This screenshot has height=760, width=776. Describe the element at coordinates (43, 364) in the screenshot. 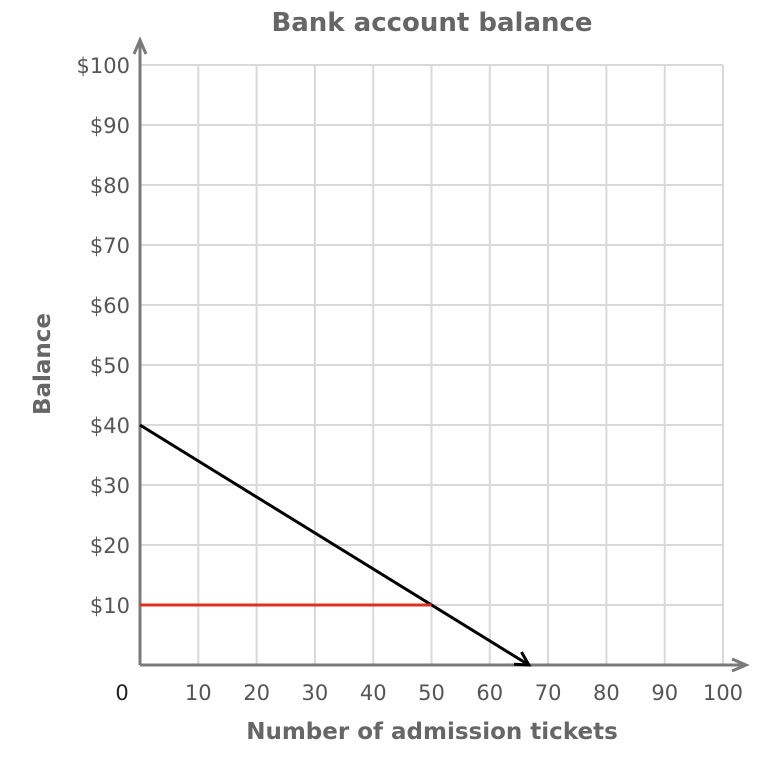

I see `y-axis-label: Balance` at that location.